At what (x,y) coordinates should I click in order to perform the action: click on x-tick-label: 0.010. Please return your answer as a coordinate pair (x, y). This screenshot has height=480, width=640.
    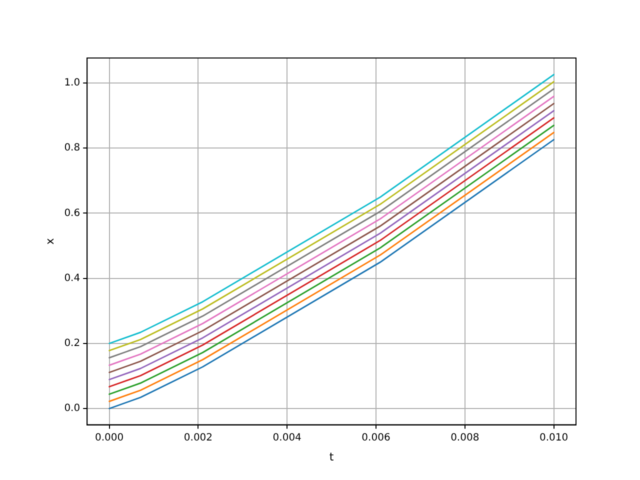
    Looking at the image, I should click on (553, 438).